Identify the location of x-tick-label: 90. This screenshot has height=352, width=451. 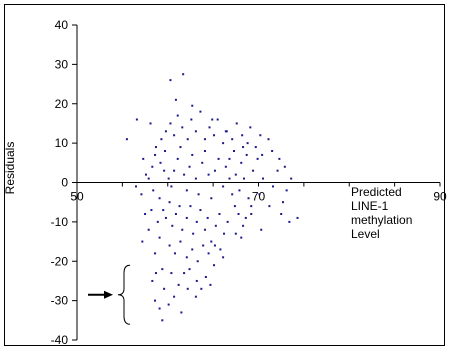
(440, 197).